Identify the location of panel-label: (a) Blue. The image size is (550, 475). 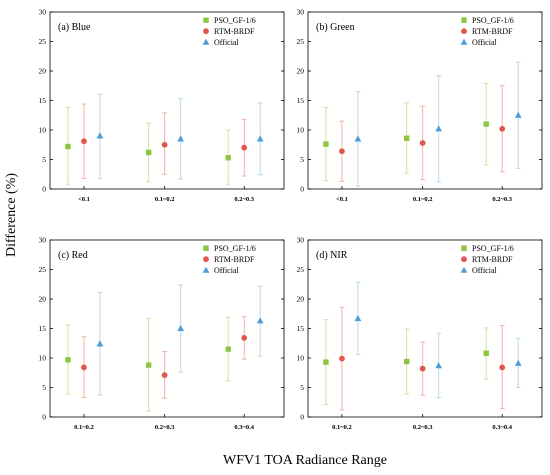
(74, 27).